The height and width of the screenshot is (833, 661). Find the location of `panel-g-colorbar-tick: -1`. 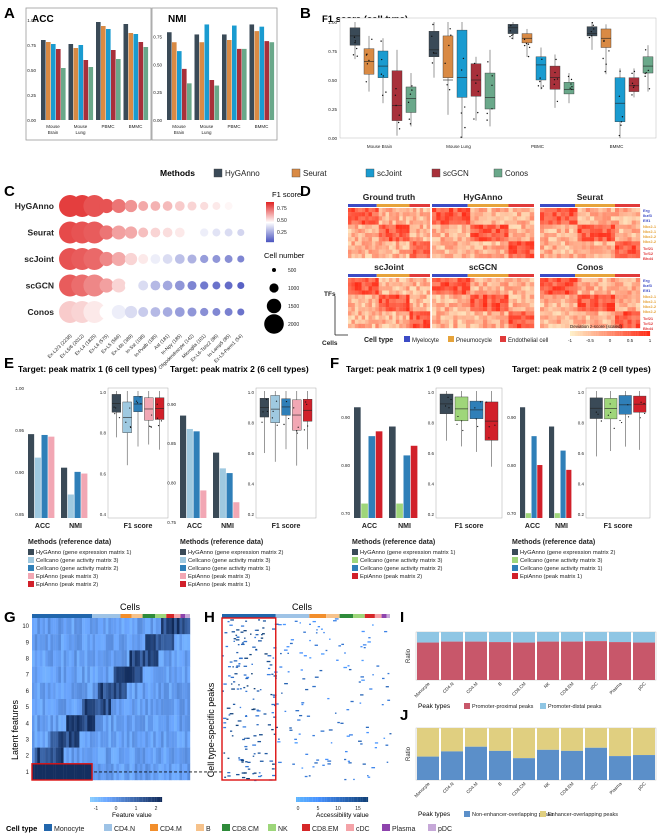

panel-g-colorbar-tick: -1 is located at coordinates (96, 809).